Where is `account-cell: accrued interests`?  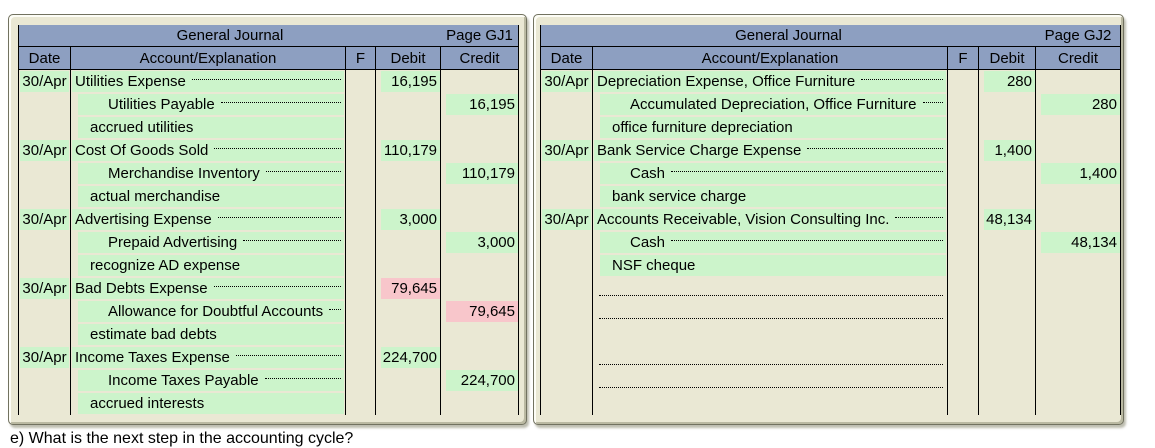
account-cell: accrued interests is located at coordinates (208, 403).